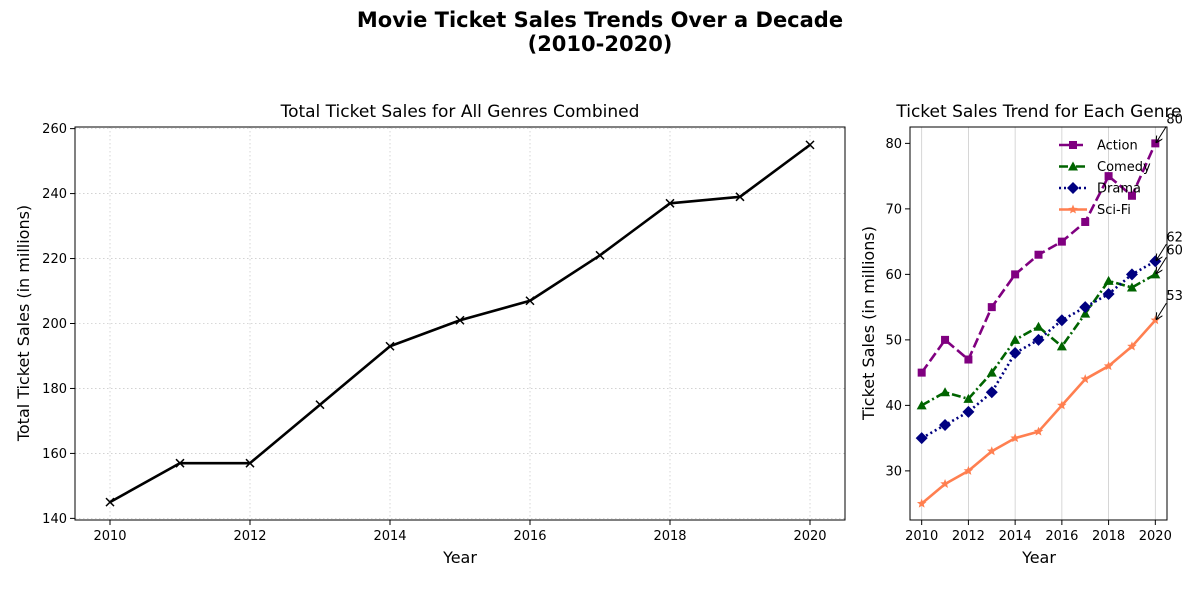 The width and height of the screenshot is (1200, 600). I want to click on y-tick-label: 140, so click(54, 519).